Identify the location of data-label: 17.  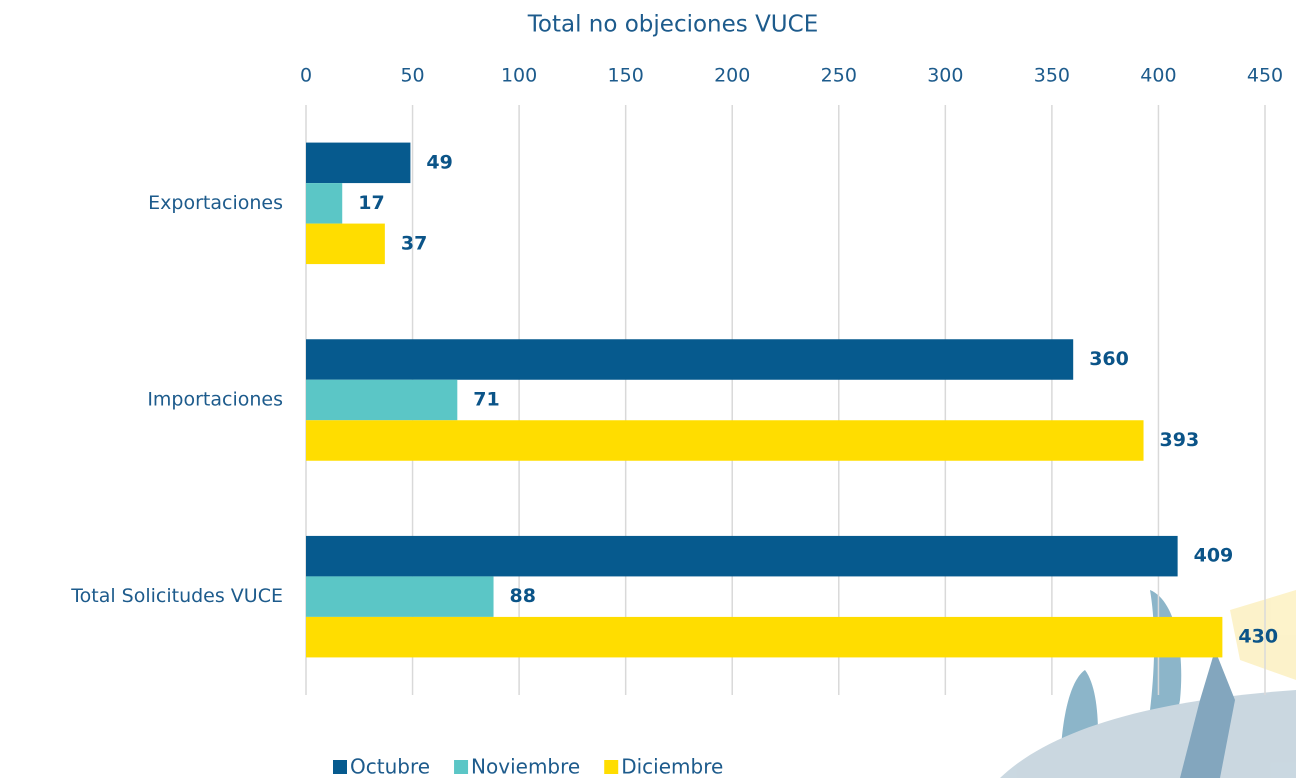
(371, 203).